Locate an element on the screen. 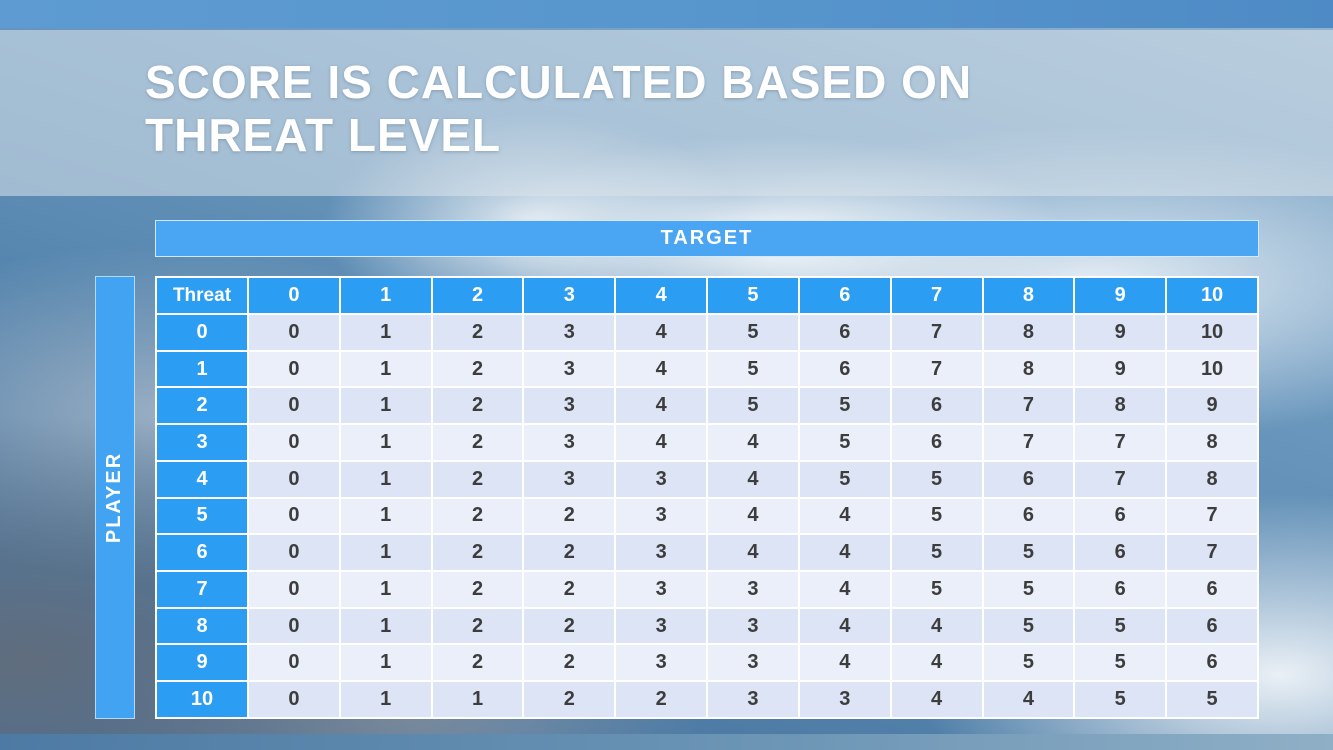 Image resolution: width=1333 pixels, height=750 pixels. column-header-row: Threat 0 1 2 3 4 5 6 7 8 9 10 is located at coordinates (707, 295).